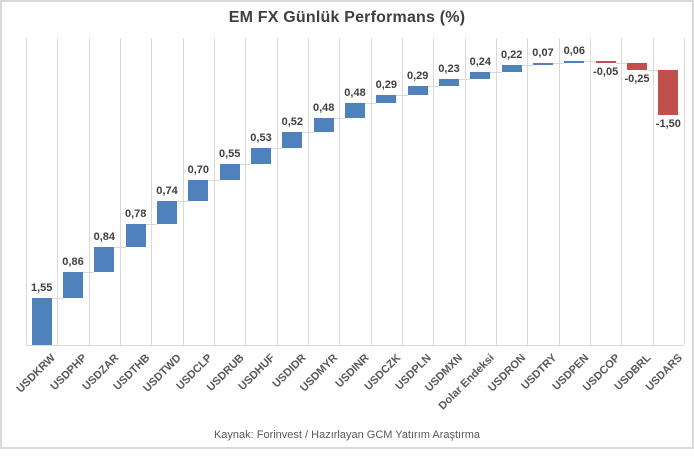  Describe the element at coordinates (323, 125) in the screenshot. I see `bar-USDMYR` at that location.